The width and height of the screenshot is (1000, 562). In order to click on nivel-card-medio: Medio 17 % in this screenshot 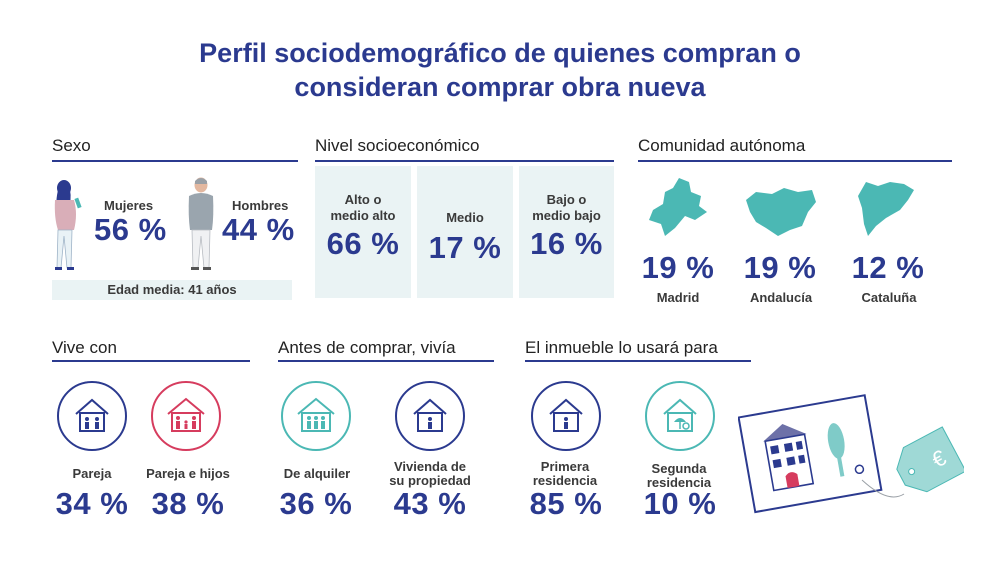, I will do `click(465, 232)`.